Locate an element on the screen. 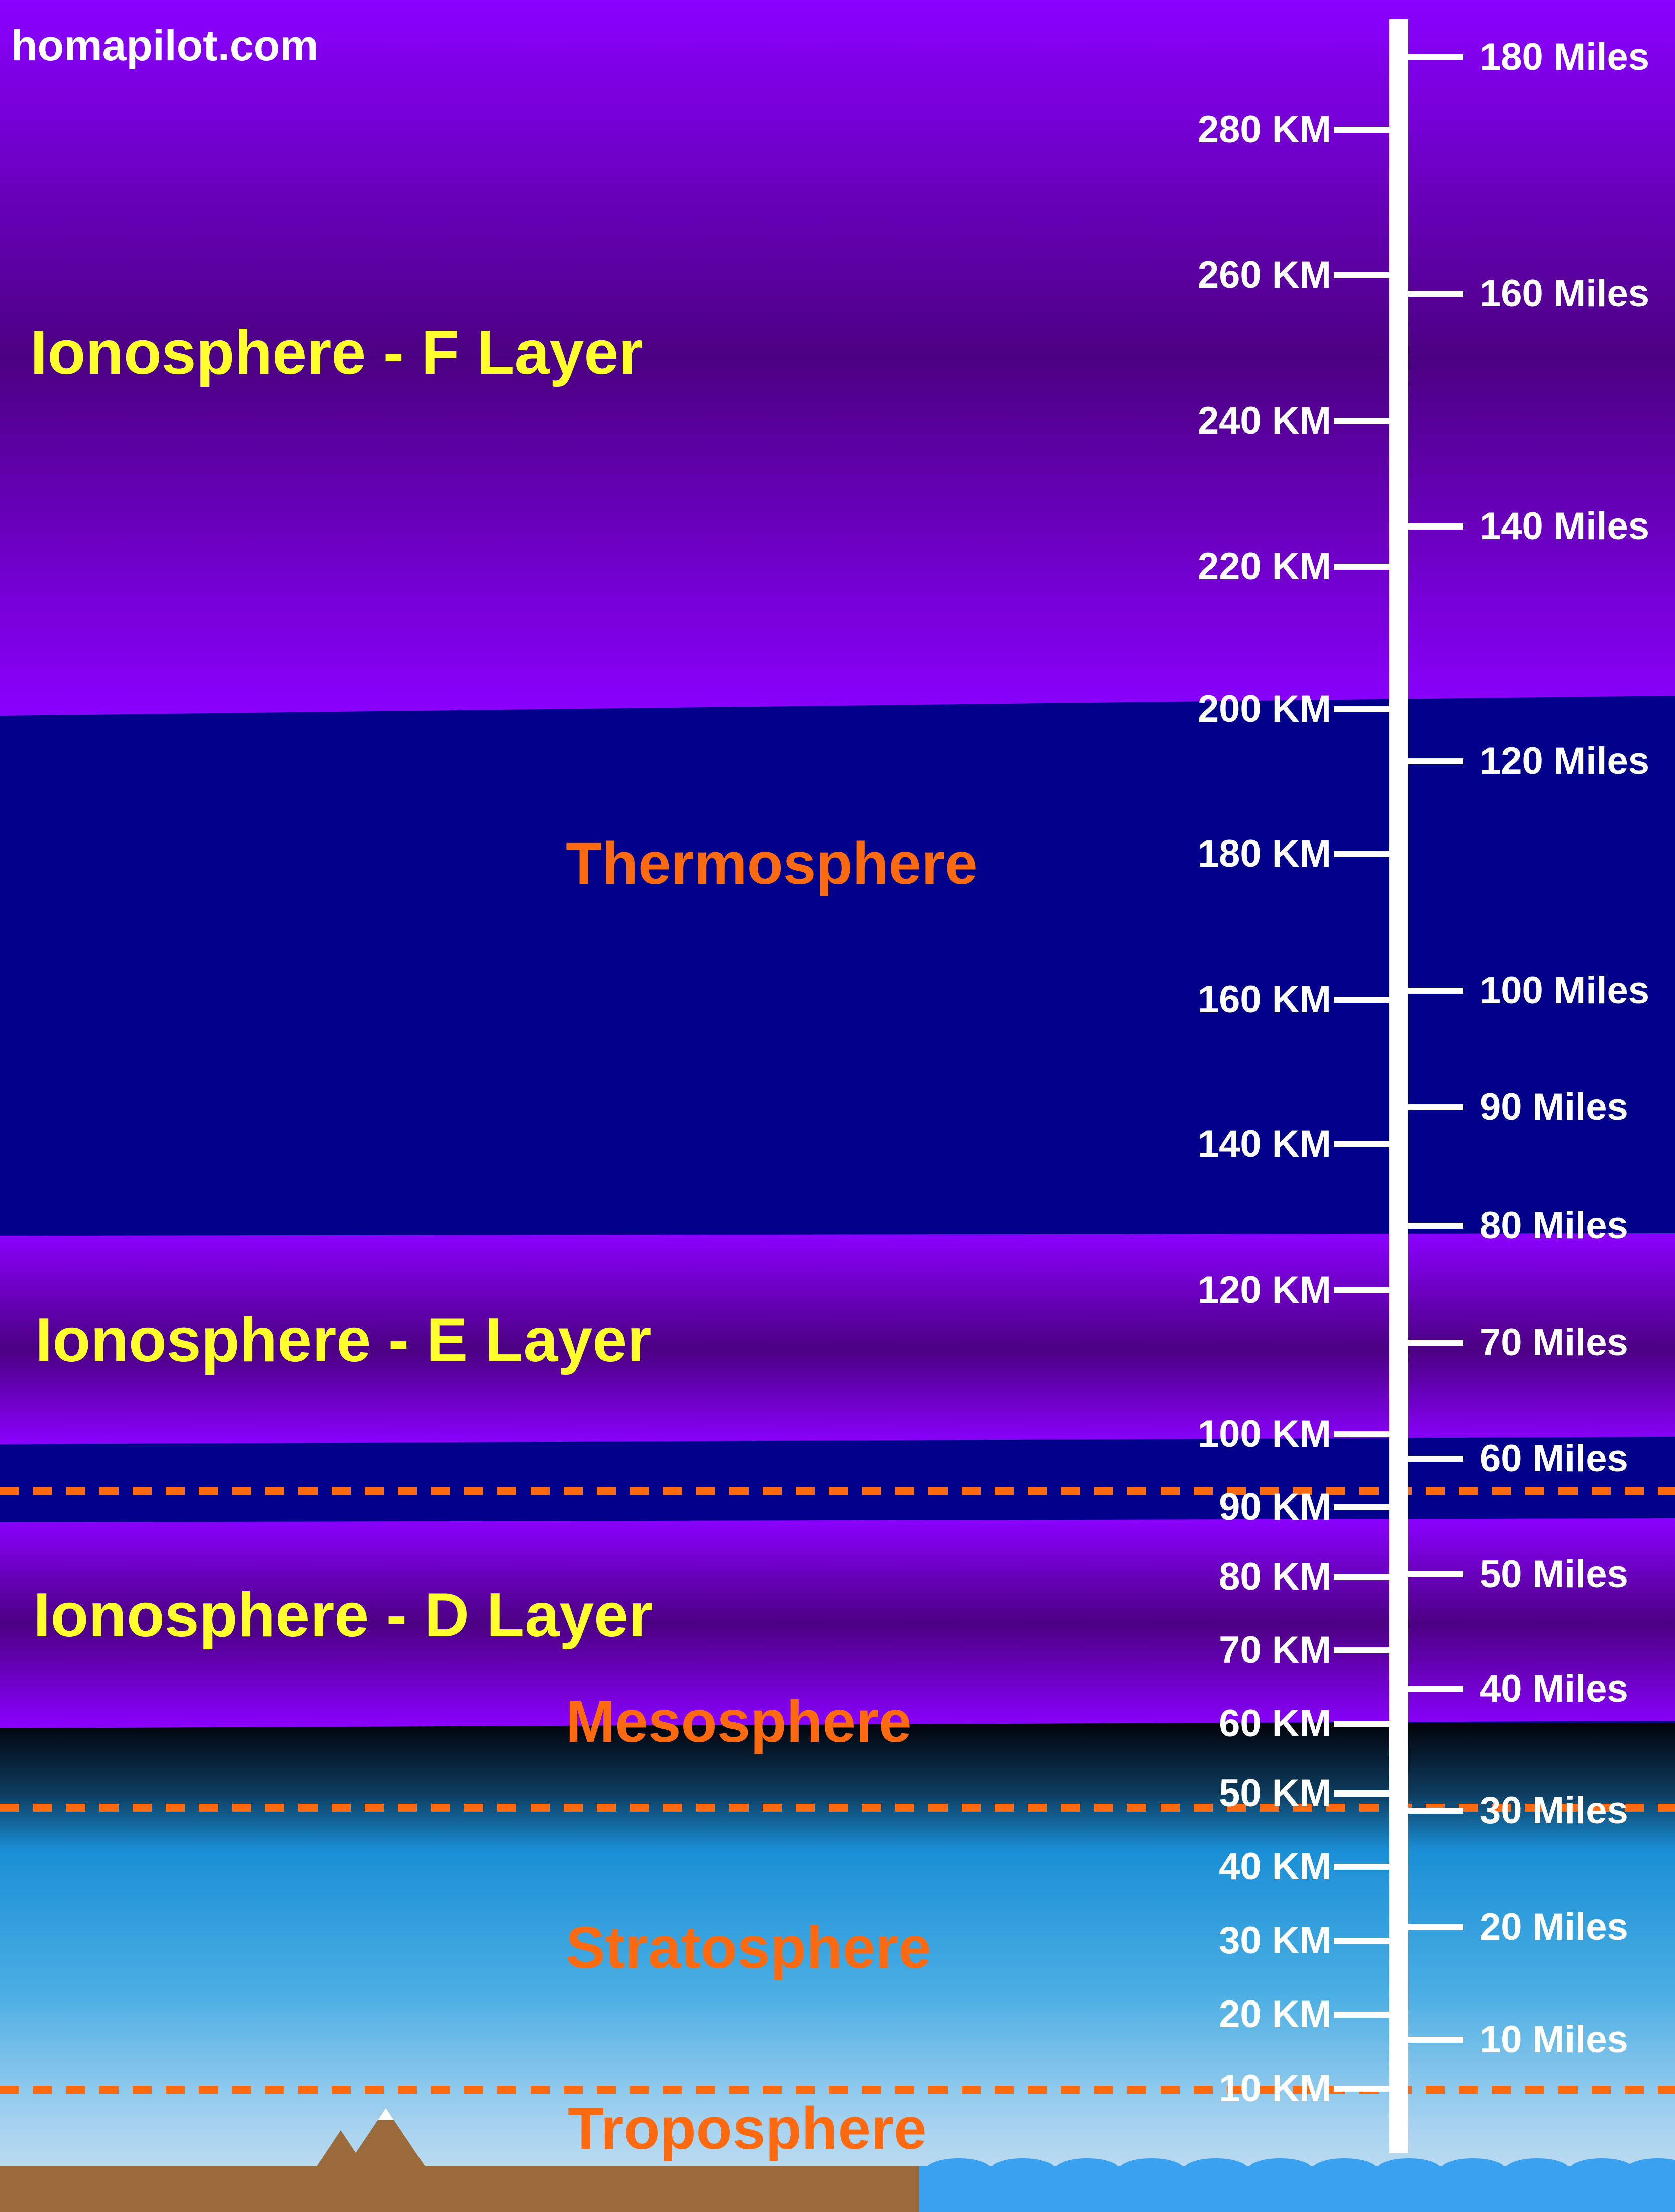 The image size is (1675, 2212). miles-tick-label: 180 Miles is located at coordinates (1564, 57).